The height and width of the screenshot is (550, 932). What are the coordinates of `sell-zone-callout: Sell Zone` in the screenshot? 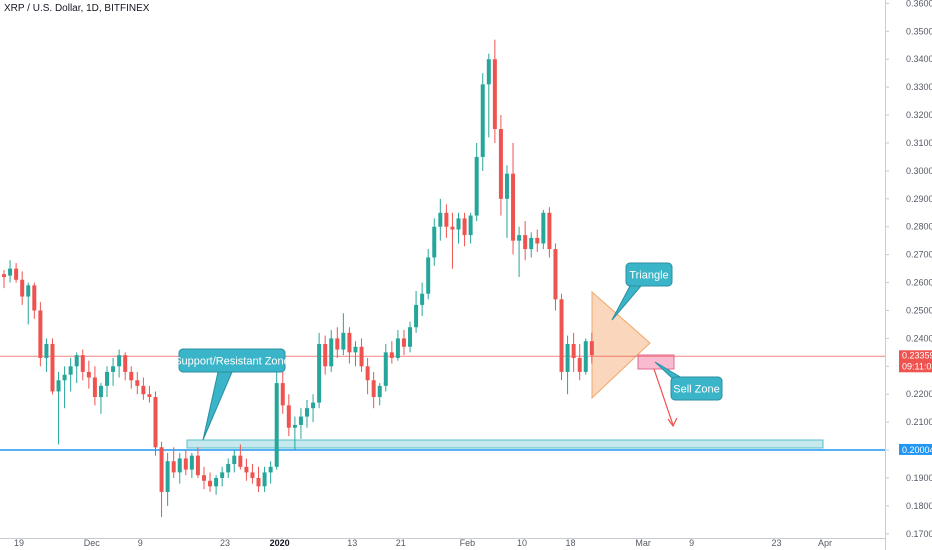 It's located at (688, 381).